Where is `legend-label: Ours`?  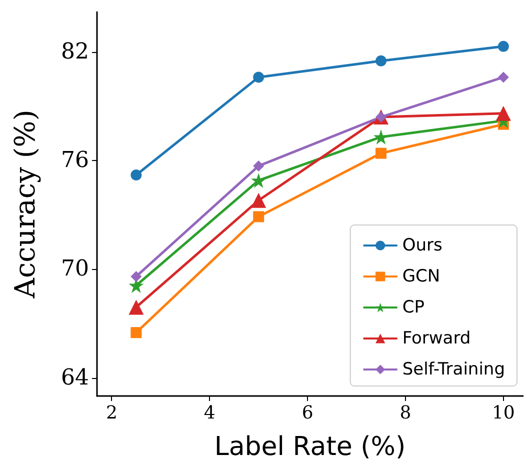 legend-label: Ours is located at coordinates (422, 246).